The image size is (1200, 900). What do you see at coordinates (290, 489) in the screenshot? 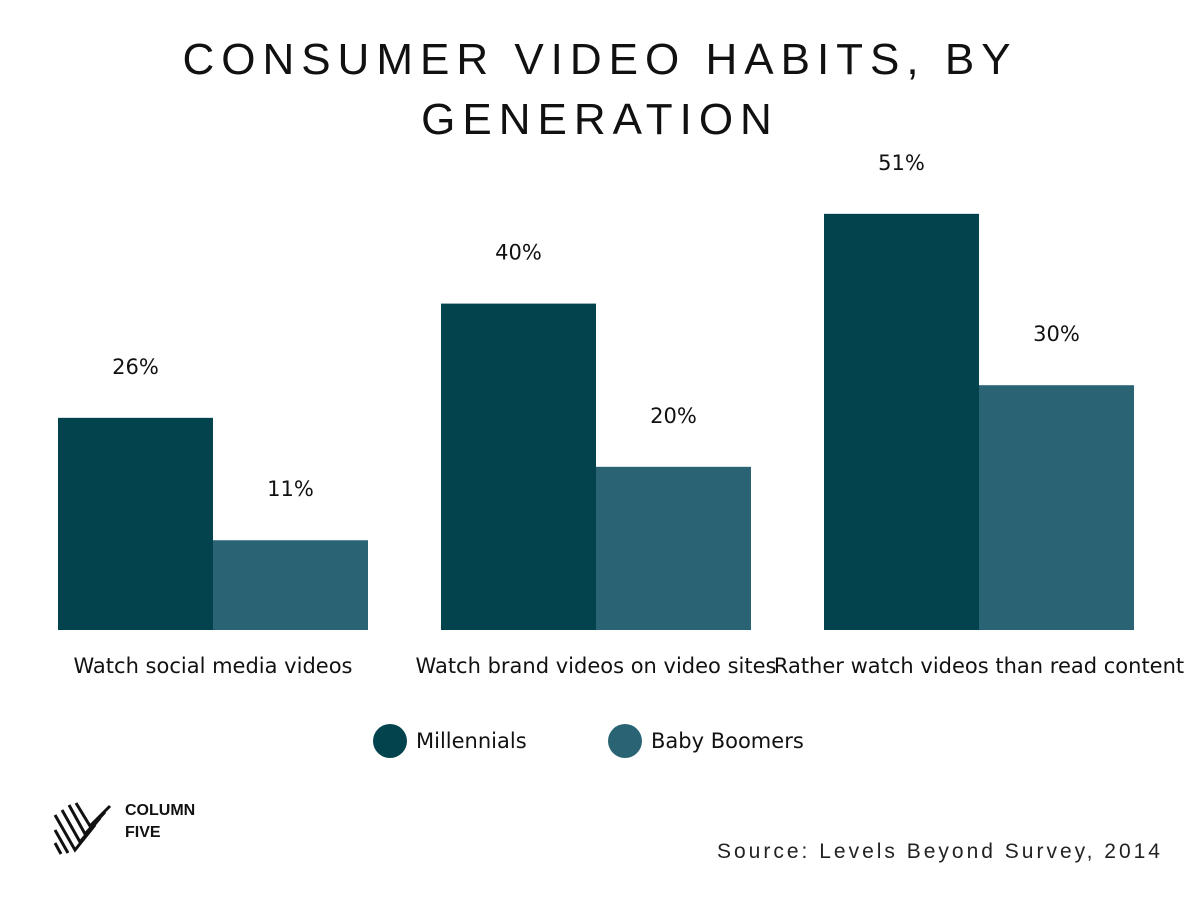
I see `data-label: 11%` at bounding box center [290, 489].